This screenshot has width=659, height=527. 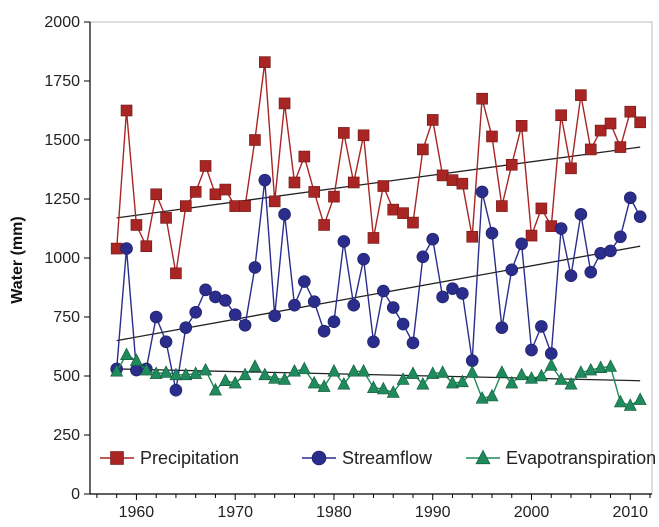 What do you see at coordinates (66, 317) in the screenshot?
I see `y-tick-label: 750` at bounding box center [66, 317].